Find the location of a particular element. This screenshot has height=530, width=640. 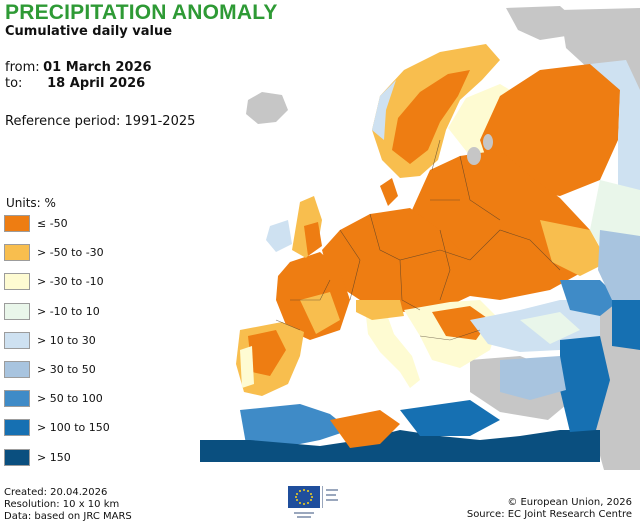

source-credit: Source: EC Joint Research Centre is located at coordinates (549, 514).